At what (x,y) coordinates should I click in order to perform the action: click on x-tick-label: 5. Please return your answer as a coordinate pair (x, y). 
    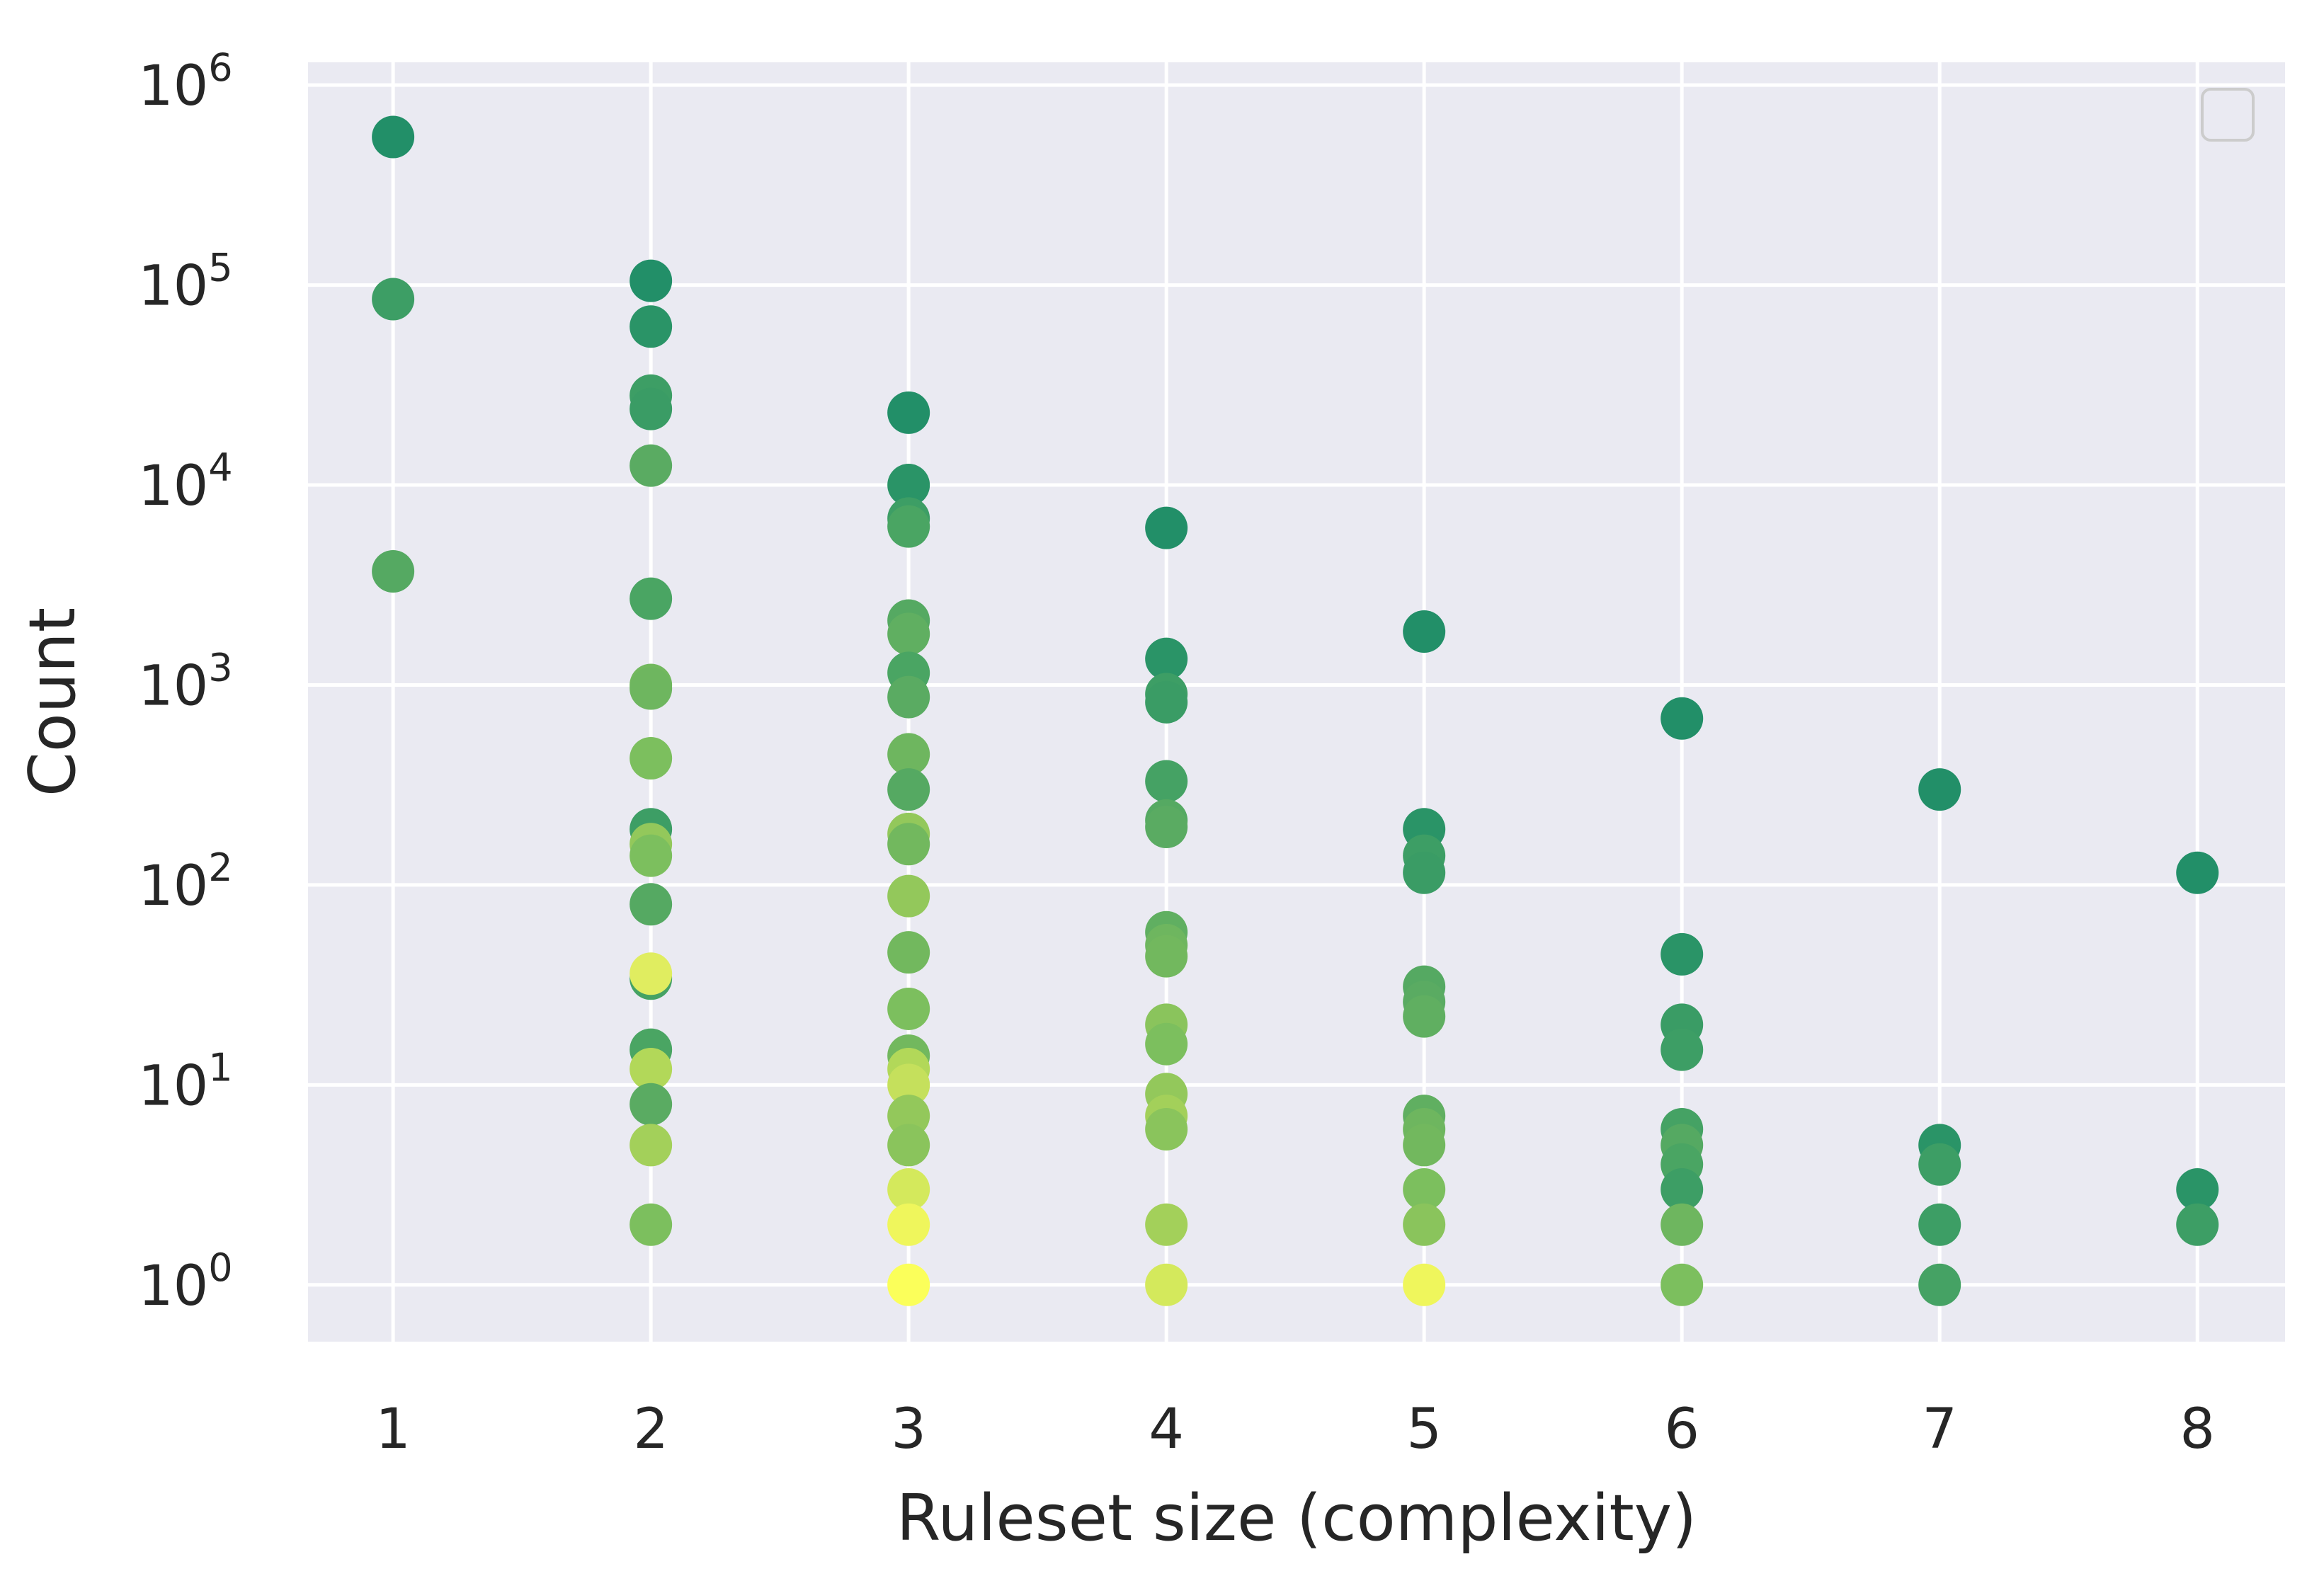
    Looking at the image, I should click on (1424, 1429).